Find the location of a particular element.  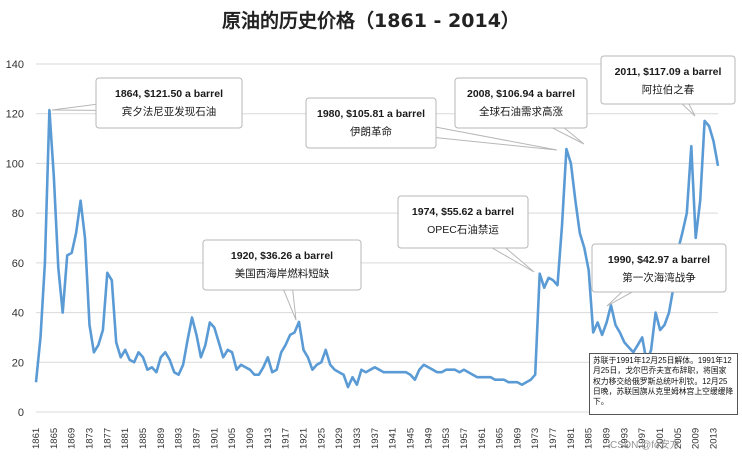

x-tick-label: 1933 is located at coordinates (357, 438).